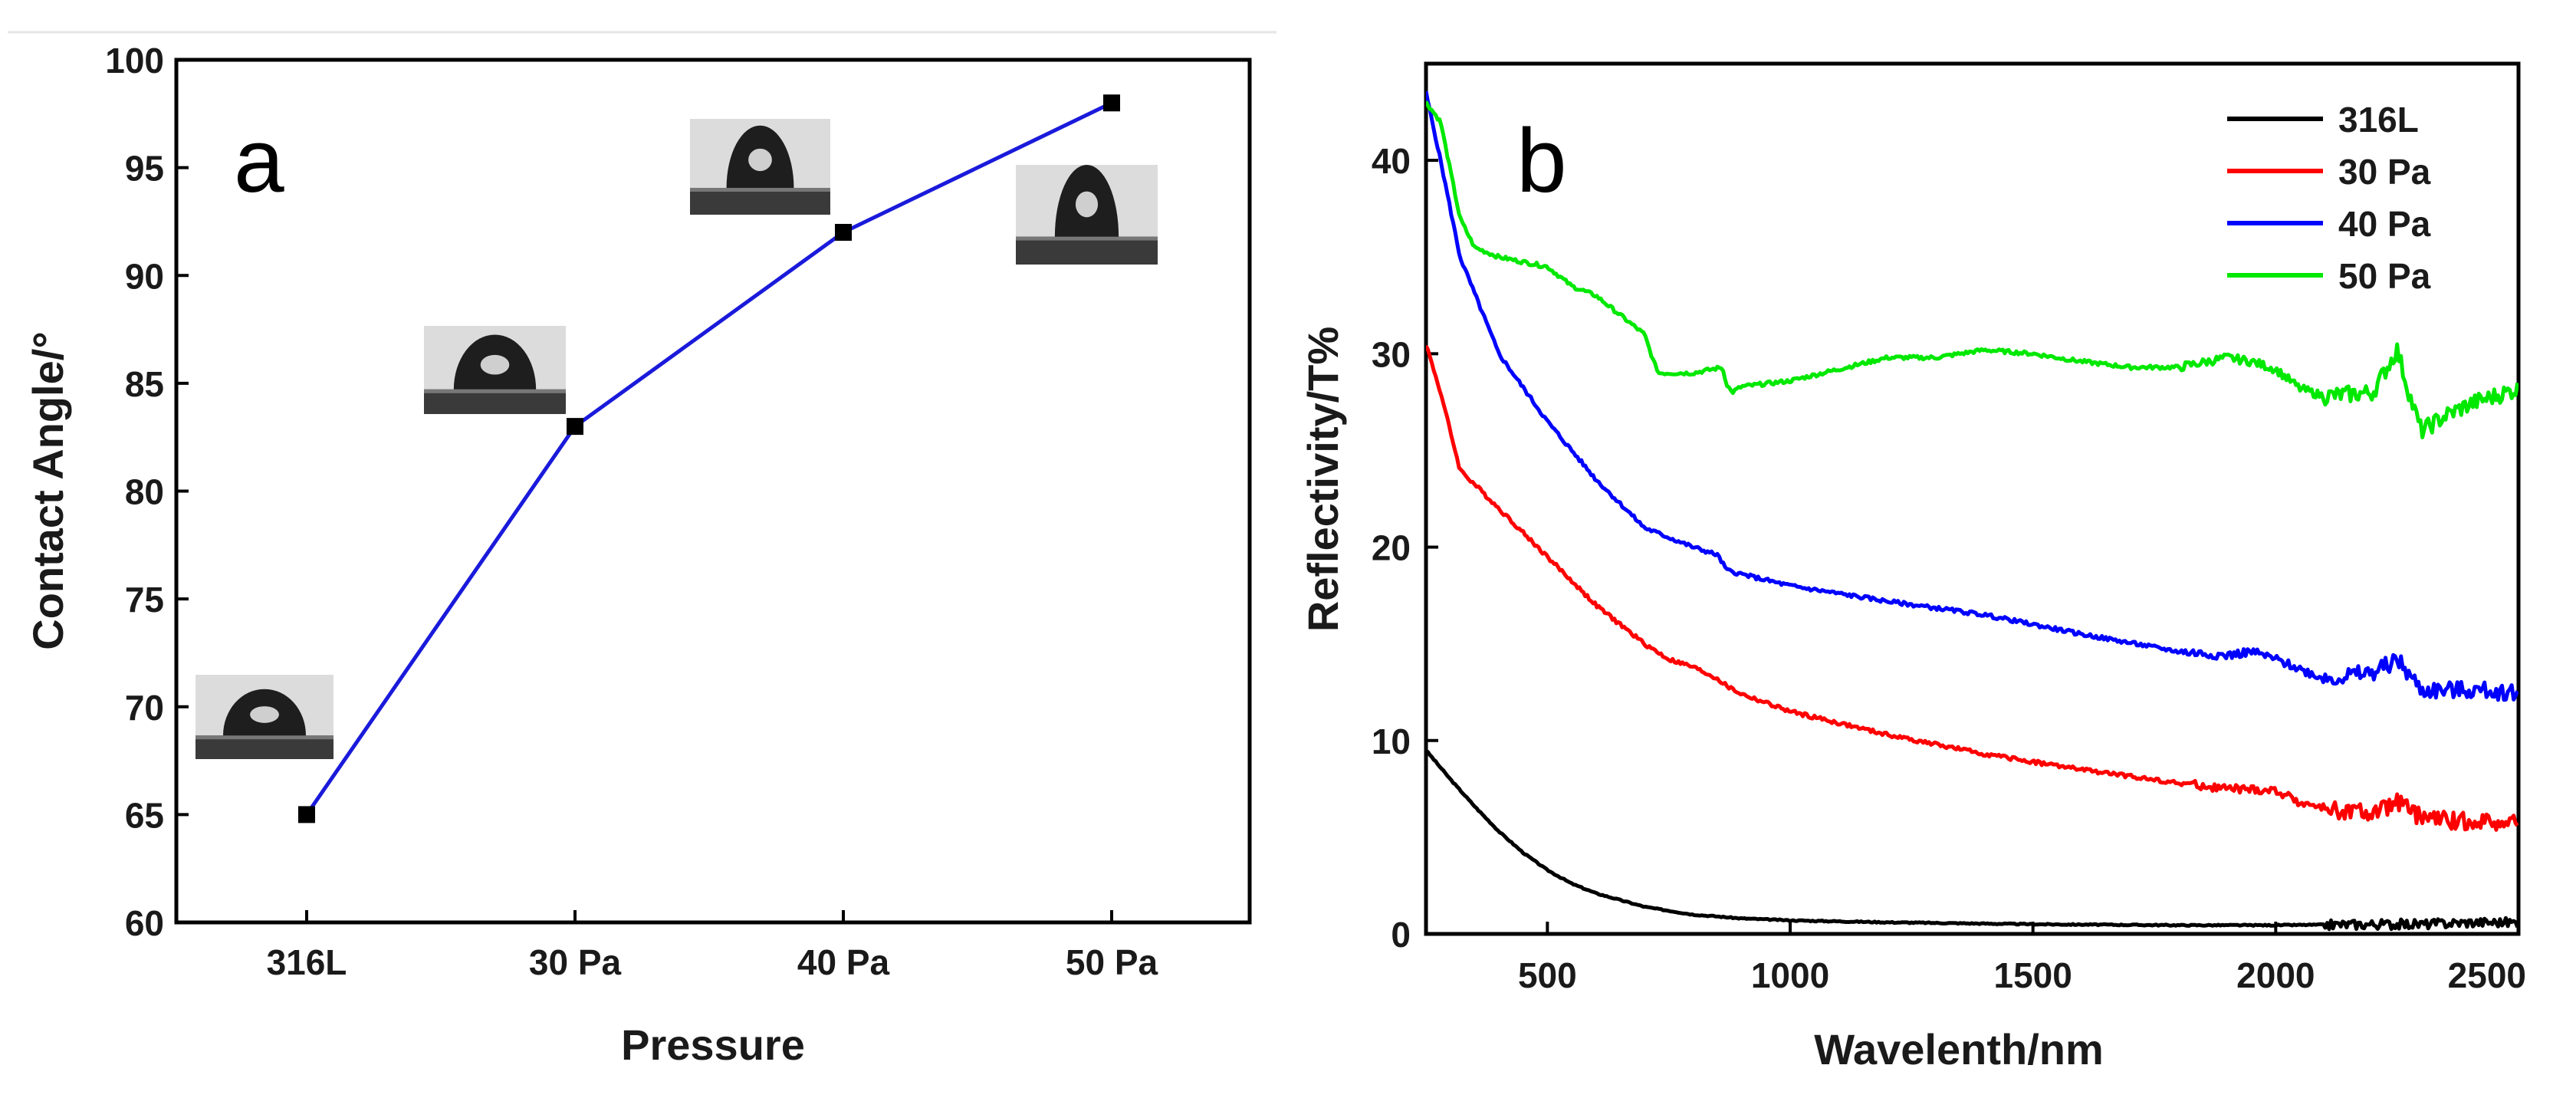  What do you see at coordinates (2323, 120) in the screenshot?
I see `legend-entry: 316L` at bounding box center [2323, 120].